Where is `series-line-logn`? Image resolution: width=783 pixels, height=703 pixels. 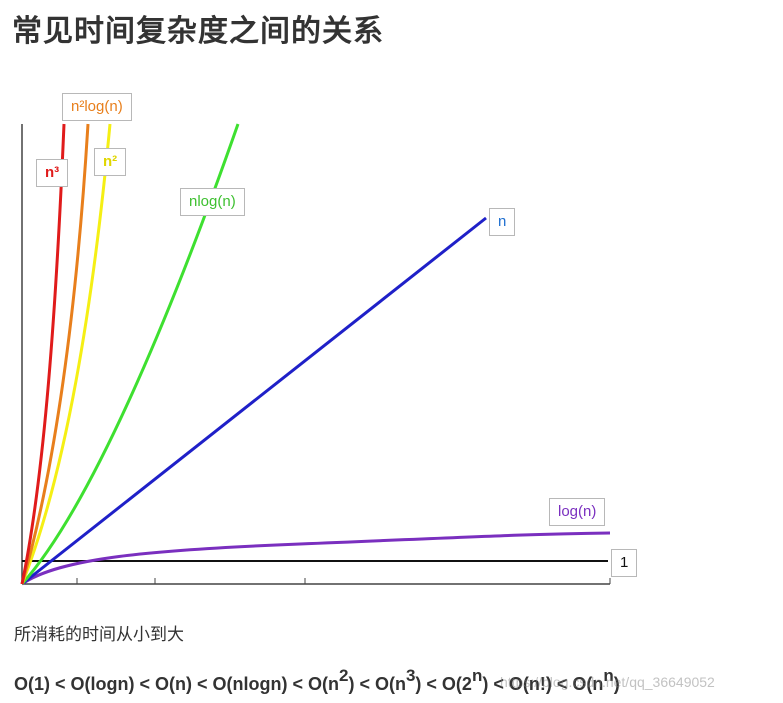
series-line-logn is located at coordinates (316, 558).